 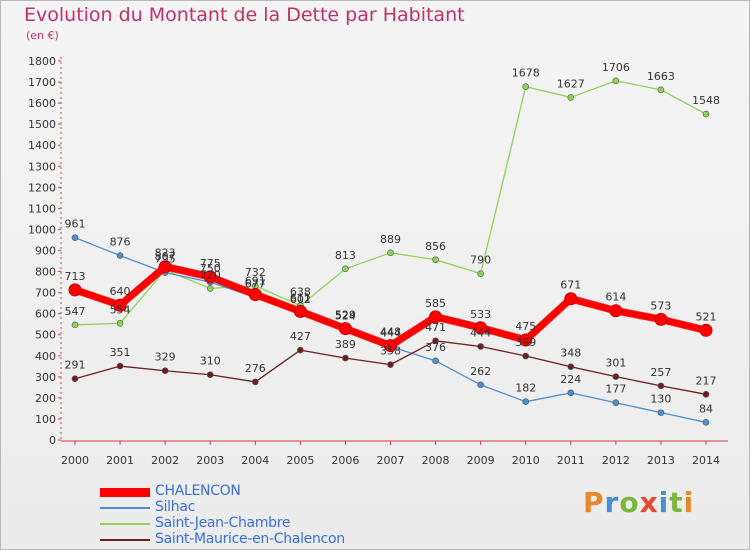 What do you see at coordinates (706, 316) in the screenshot?
I see `data-label: 521` at bounding box center [706, 316].